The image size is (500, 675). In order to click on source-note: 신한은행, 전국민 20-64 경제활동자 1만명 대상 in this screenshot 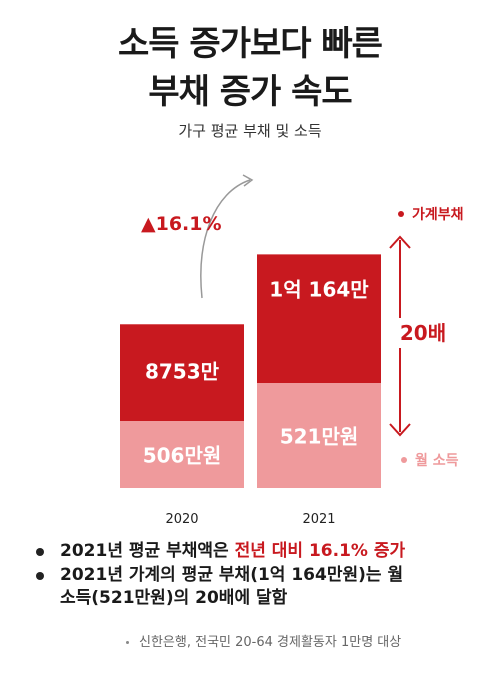, I will do `click(263, 640)`.